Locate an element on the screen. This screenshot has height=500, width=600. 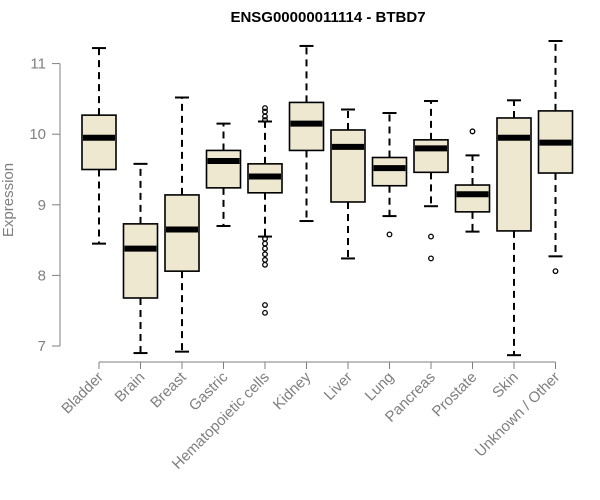
y-tick-label: 10 is located at coordinates (37, 134).